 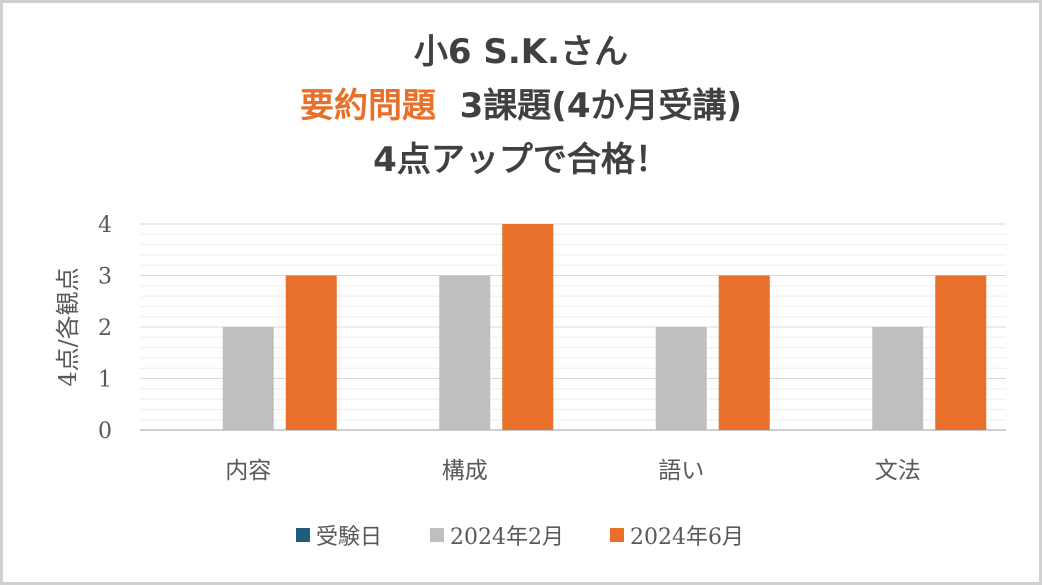 I want to click on x-tick-label: 構成, so click(x=465, y=471).